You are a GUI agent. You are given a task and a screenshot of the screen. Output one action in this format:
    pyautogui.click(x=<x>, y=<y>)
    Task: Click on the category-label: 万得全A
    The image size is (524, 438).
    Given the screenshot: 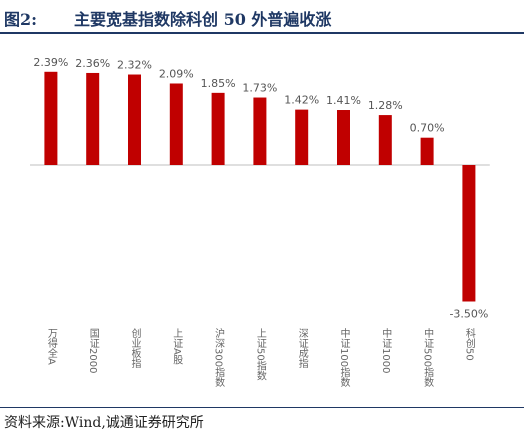 What is the action you would take?
    pyautogui.click(x=51, y=346)
    